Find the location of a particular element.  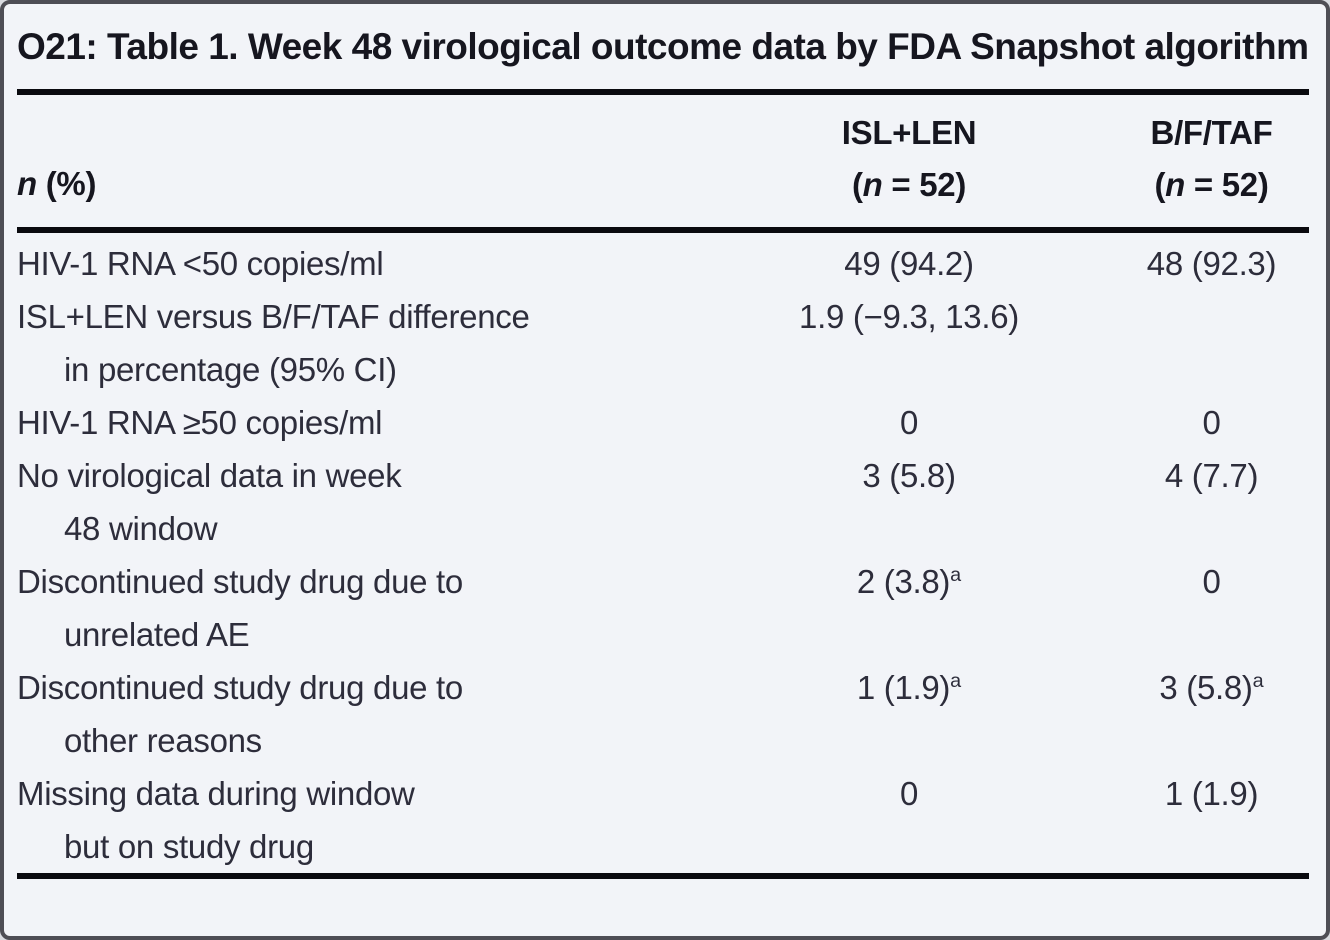

row-label-line1: Missing data during window is located at coordinates (216, 793).